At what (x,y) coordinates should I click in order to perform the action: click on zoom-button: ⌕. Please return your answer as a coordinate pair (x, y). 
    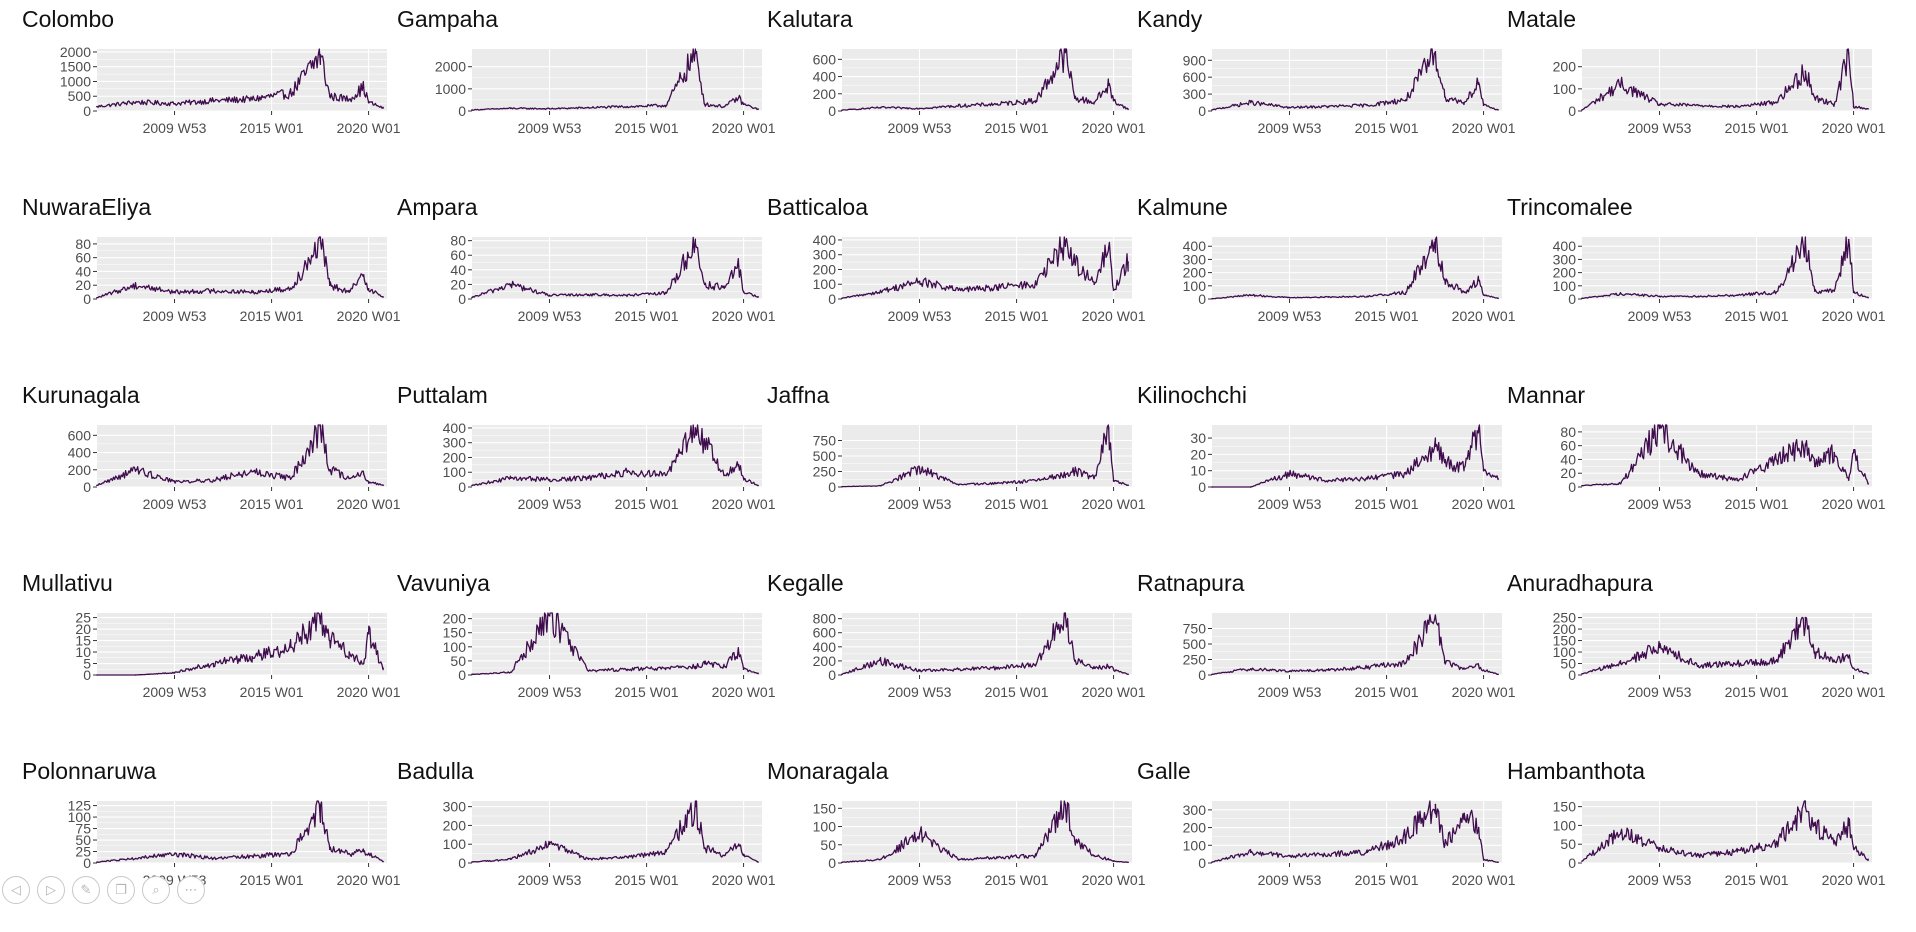
    Looking at the image, I should click on (156, 890).